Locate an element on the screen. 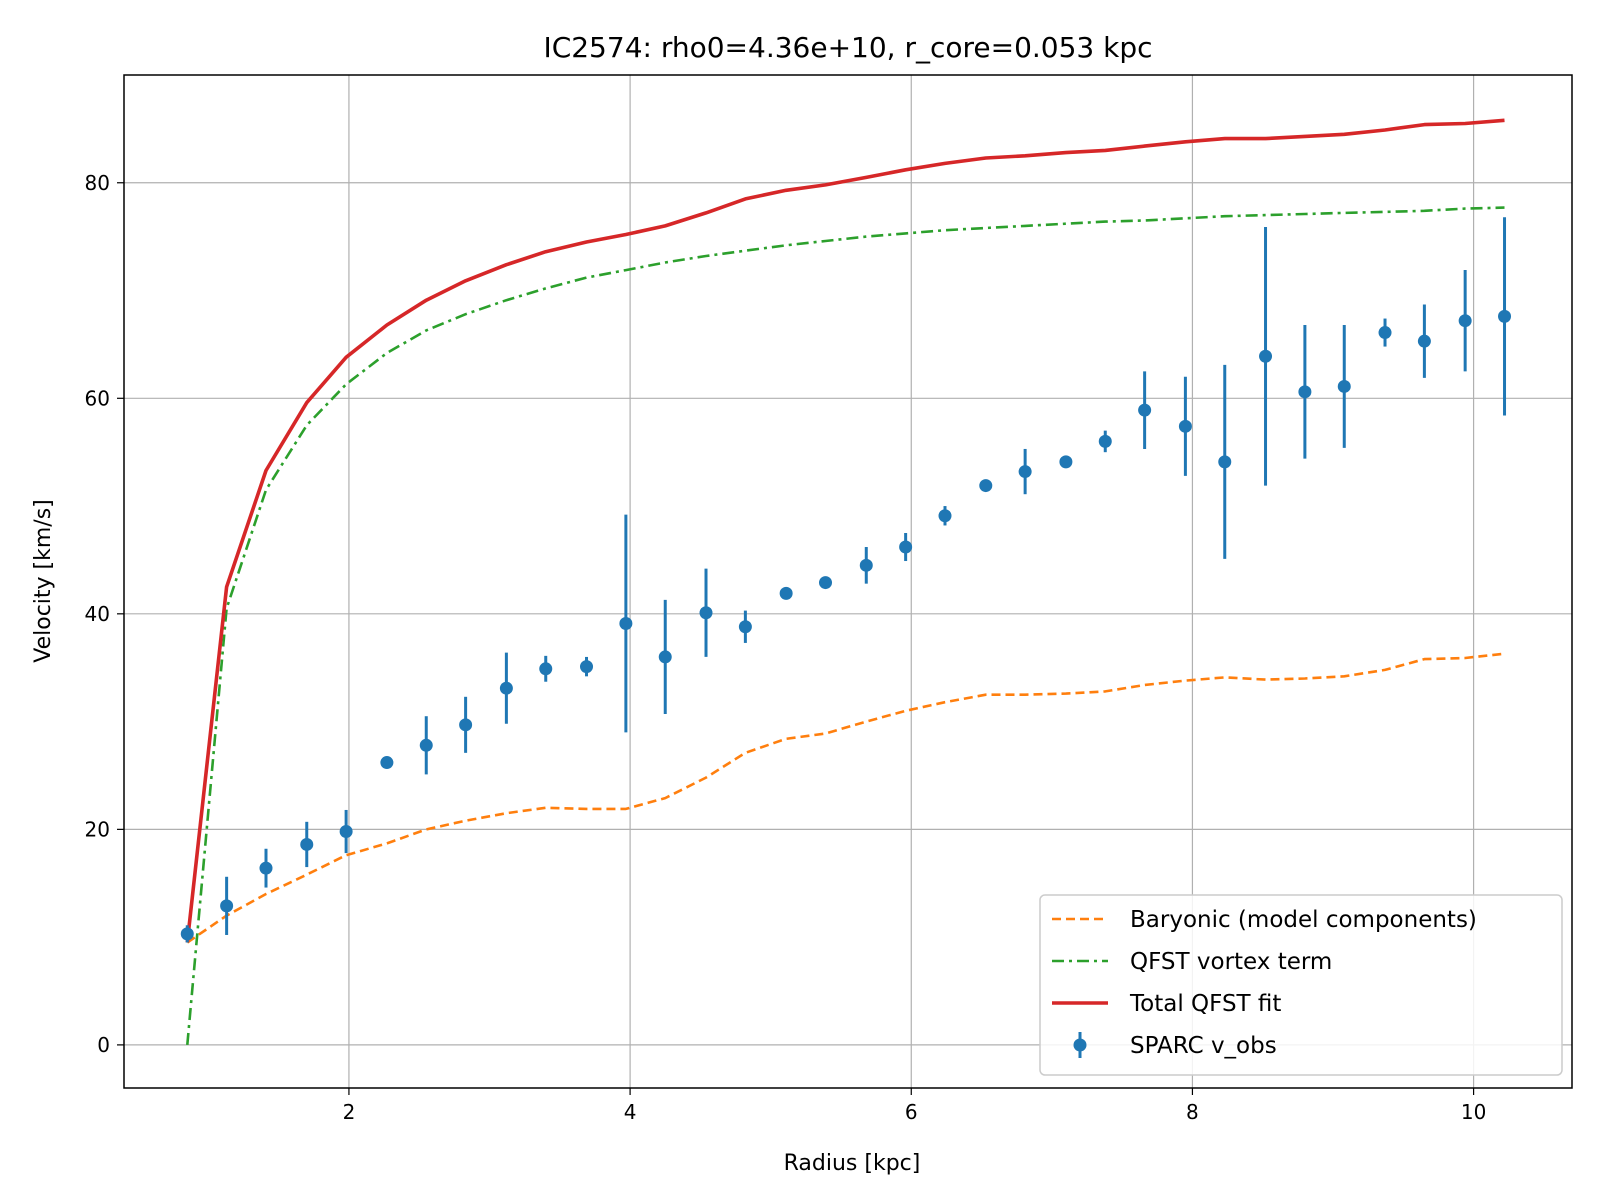 The image size is (1600, 1200). y-tick-label: 40 is located at coordinates (97, 614).